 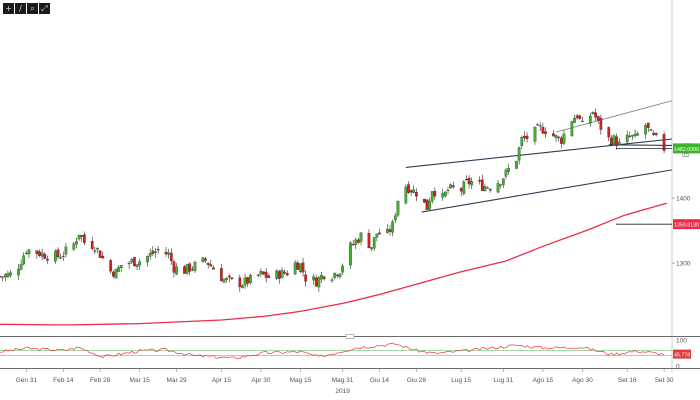 I want to click on draw-line-icon: /, so click(x=20, y=8).